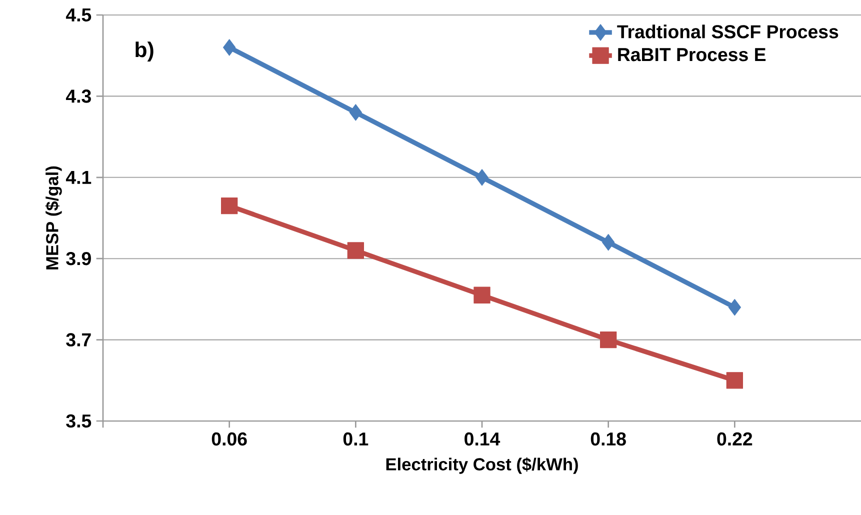 The width and height of the screenshot is (861, 515). What do you see at coordinates (79, 421) in the screenshot?
I see `y-tick-label: 3.5` at bounding box center [79, 421].